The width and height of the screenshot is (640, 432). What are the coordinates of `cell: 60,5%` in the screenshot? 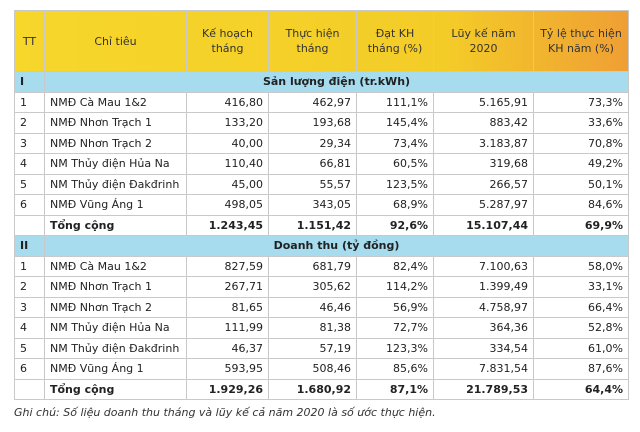 It's located at (395, 164).